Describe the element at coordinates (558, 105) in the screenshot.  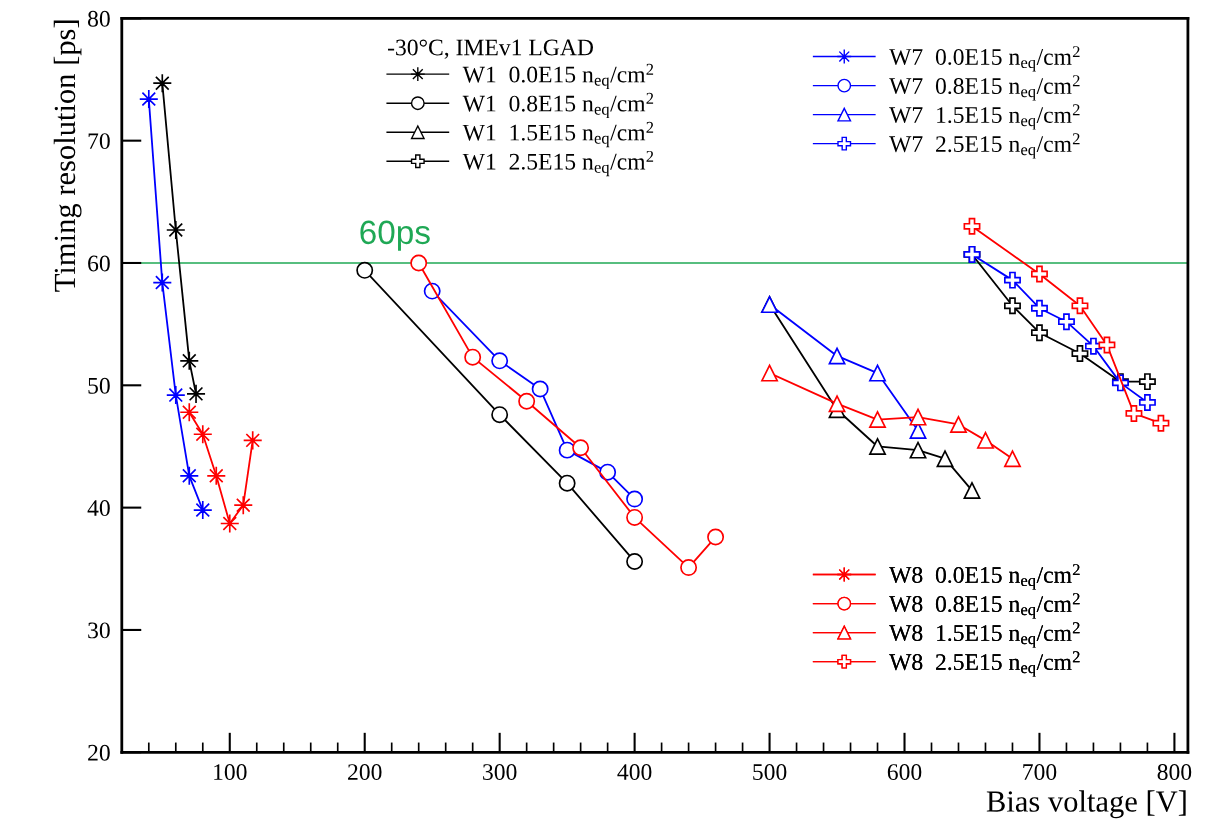
I see `legend-label: W1 0.8E15 n$_{eq}$/cm$^{2}$` at that location.